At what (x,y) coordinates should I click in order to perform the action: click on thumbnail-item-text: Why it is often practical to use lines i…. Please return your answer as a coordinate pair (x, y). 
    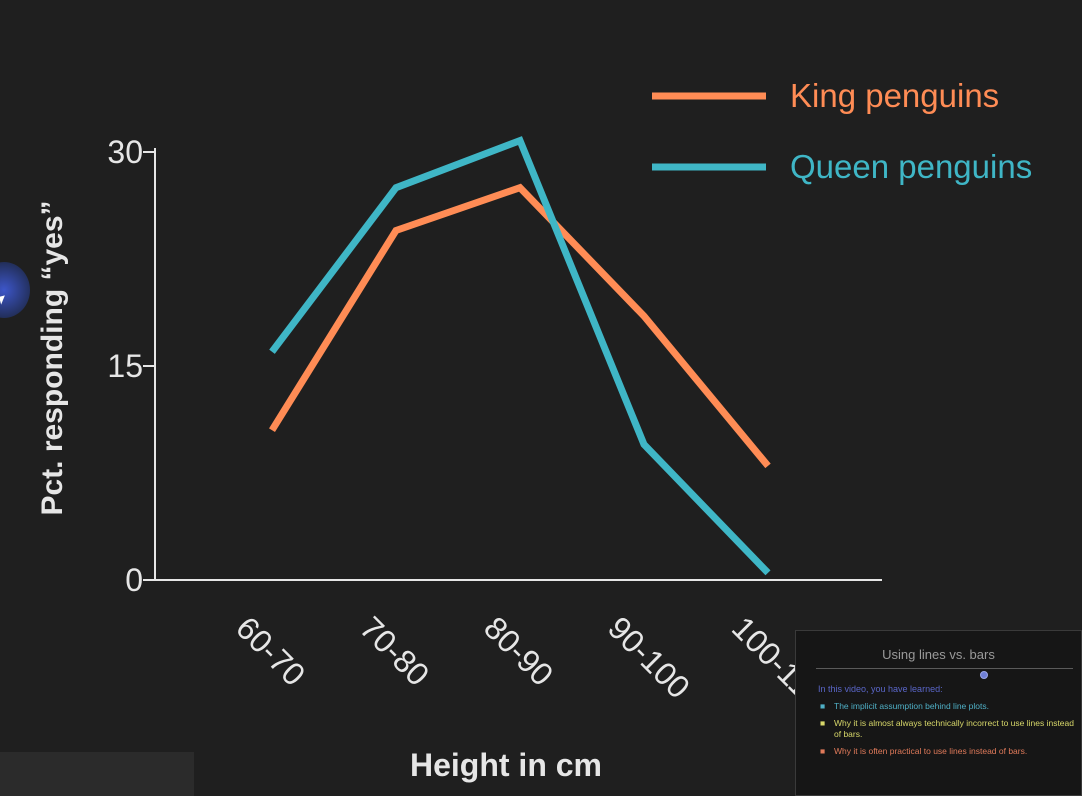
    Looking at the image, I should click on (931, 751).